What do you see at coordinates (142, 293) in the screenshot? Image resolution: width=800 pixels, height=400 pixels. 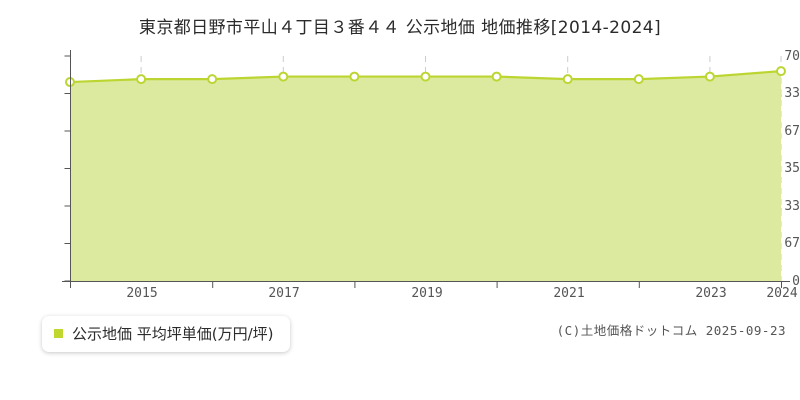 I see `x-tick-label: 2015` at bounding box center [142, 293].